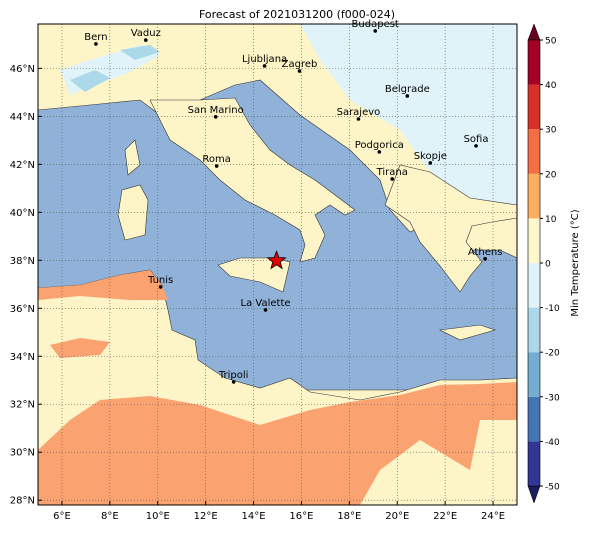 This screenshot has width=592, height=533. What do you see at coordinates (552, 354) in the screenshot?
I see `colorbar-tick-label: -20` at bounding box center [552, 354].